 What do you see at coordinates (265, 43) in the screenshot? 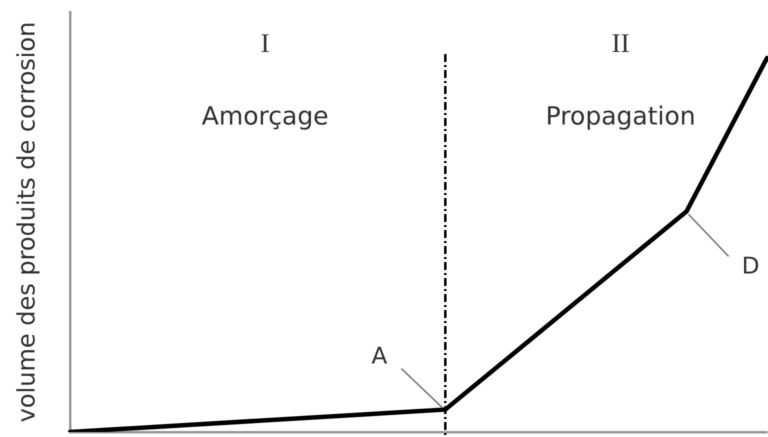
I see `annotation: I` at bounding box center [265, 43].